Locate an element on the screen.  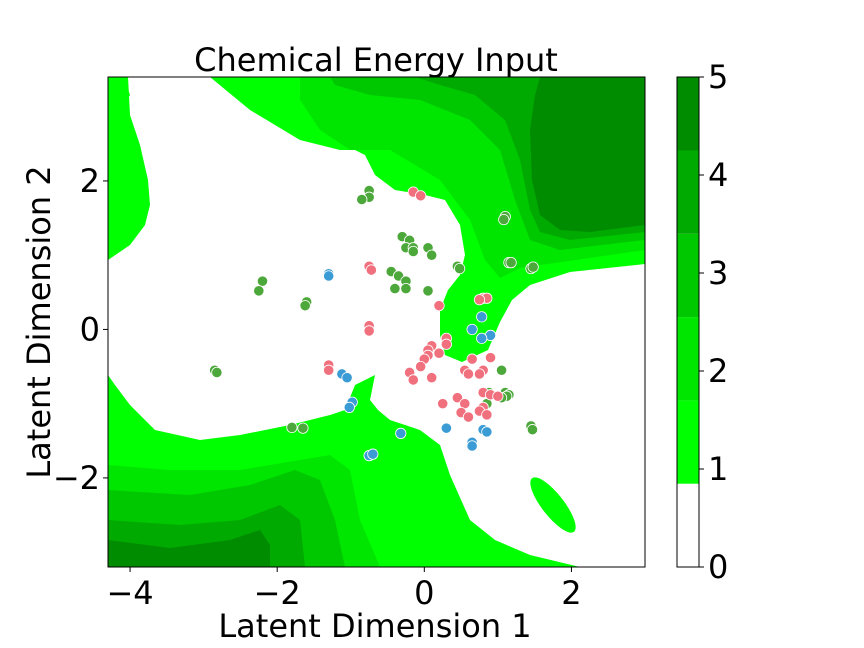
colorbar-tick-label: 0 is located at coordinates (718, 567).